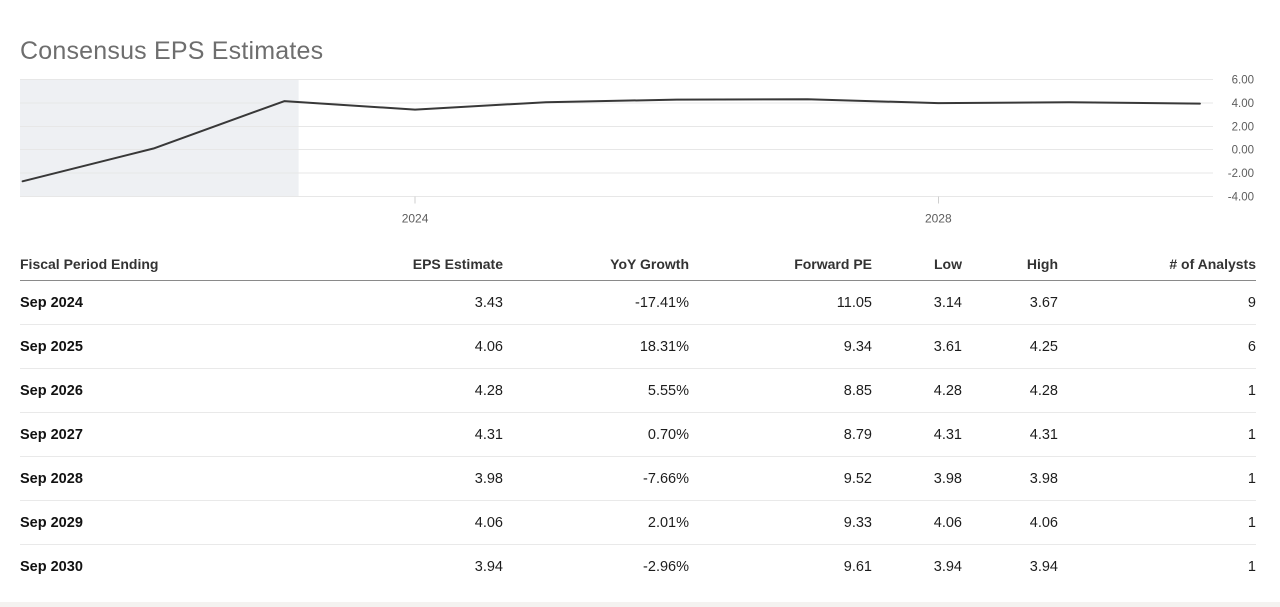  I want to click on forward-pe-cell: 9.34, so click(857, 346).